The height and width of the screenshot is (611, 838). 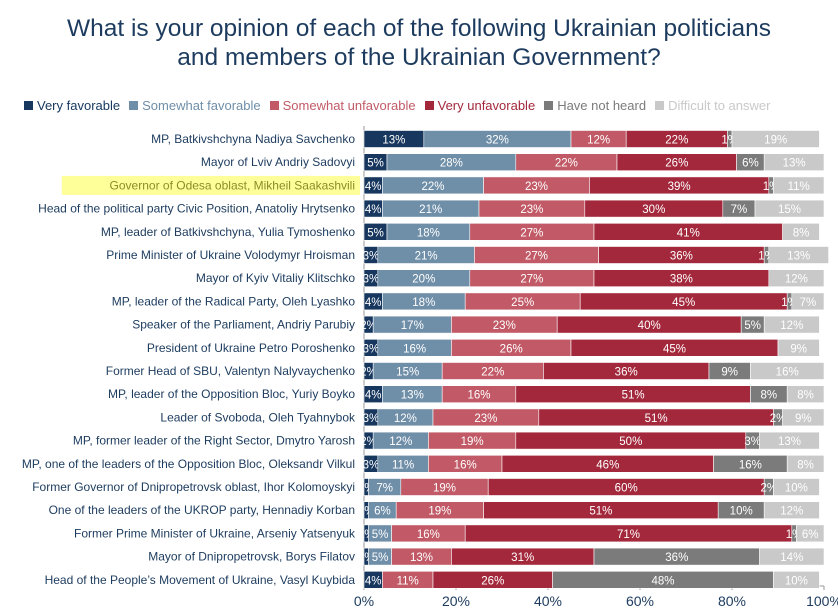 What do you see at coordinates (380, 558) in the screenshot?
I see `data-label: 5%` at bounding box center [380, 558].